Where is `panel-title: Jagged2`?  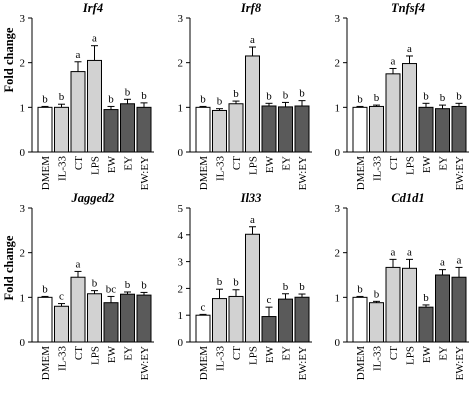 panel-title: Jagged2 is located at coordinates (92, 198).